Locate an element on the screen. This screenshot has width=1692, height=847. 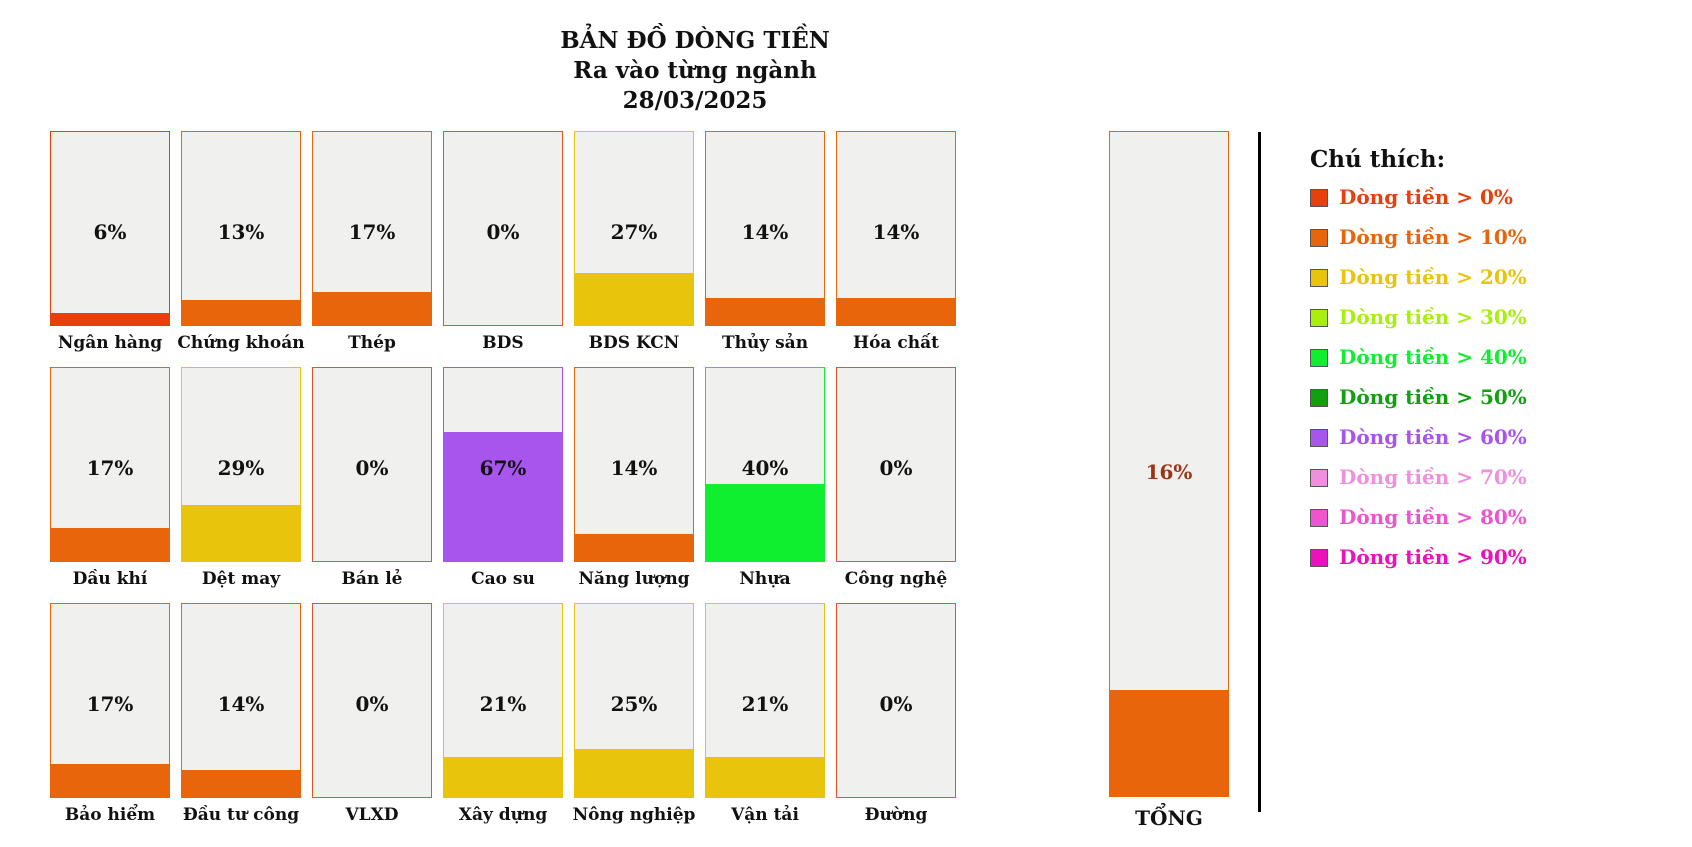
total-label: TỔNG is located at coordinates (1169, 818).